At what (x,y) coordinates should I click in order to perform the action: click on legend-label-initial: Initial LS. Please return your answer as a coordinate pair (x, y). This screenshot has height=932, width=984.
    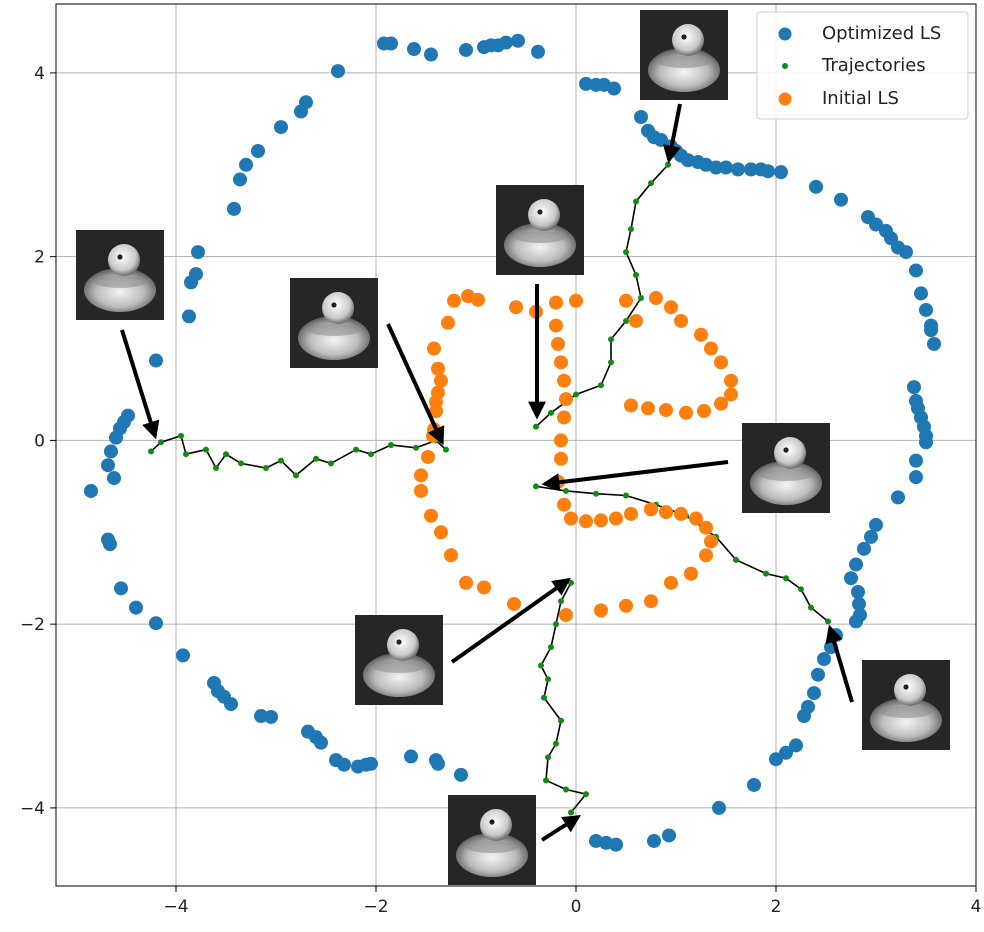
    Looking at the image, I should click on (860, 98).